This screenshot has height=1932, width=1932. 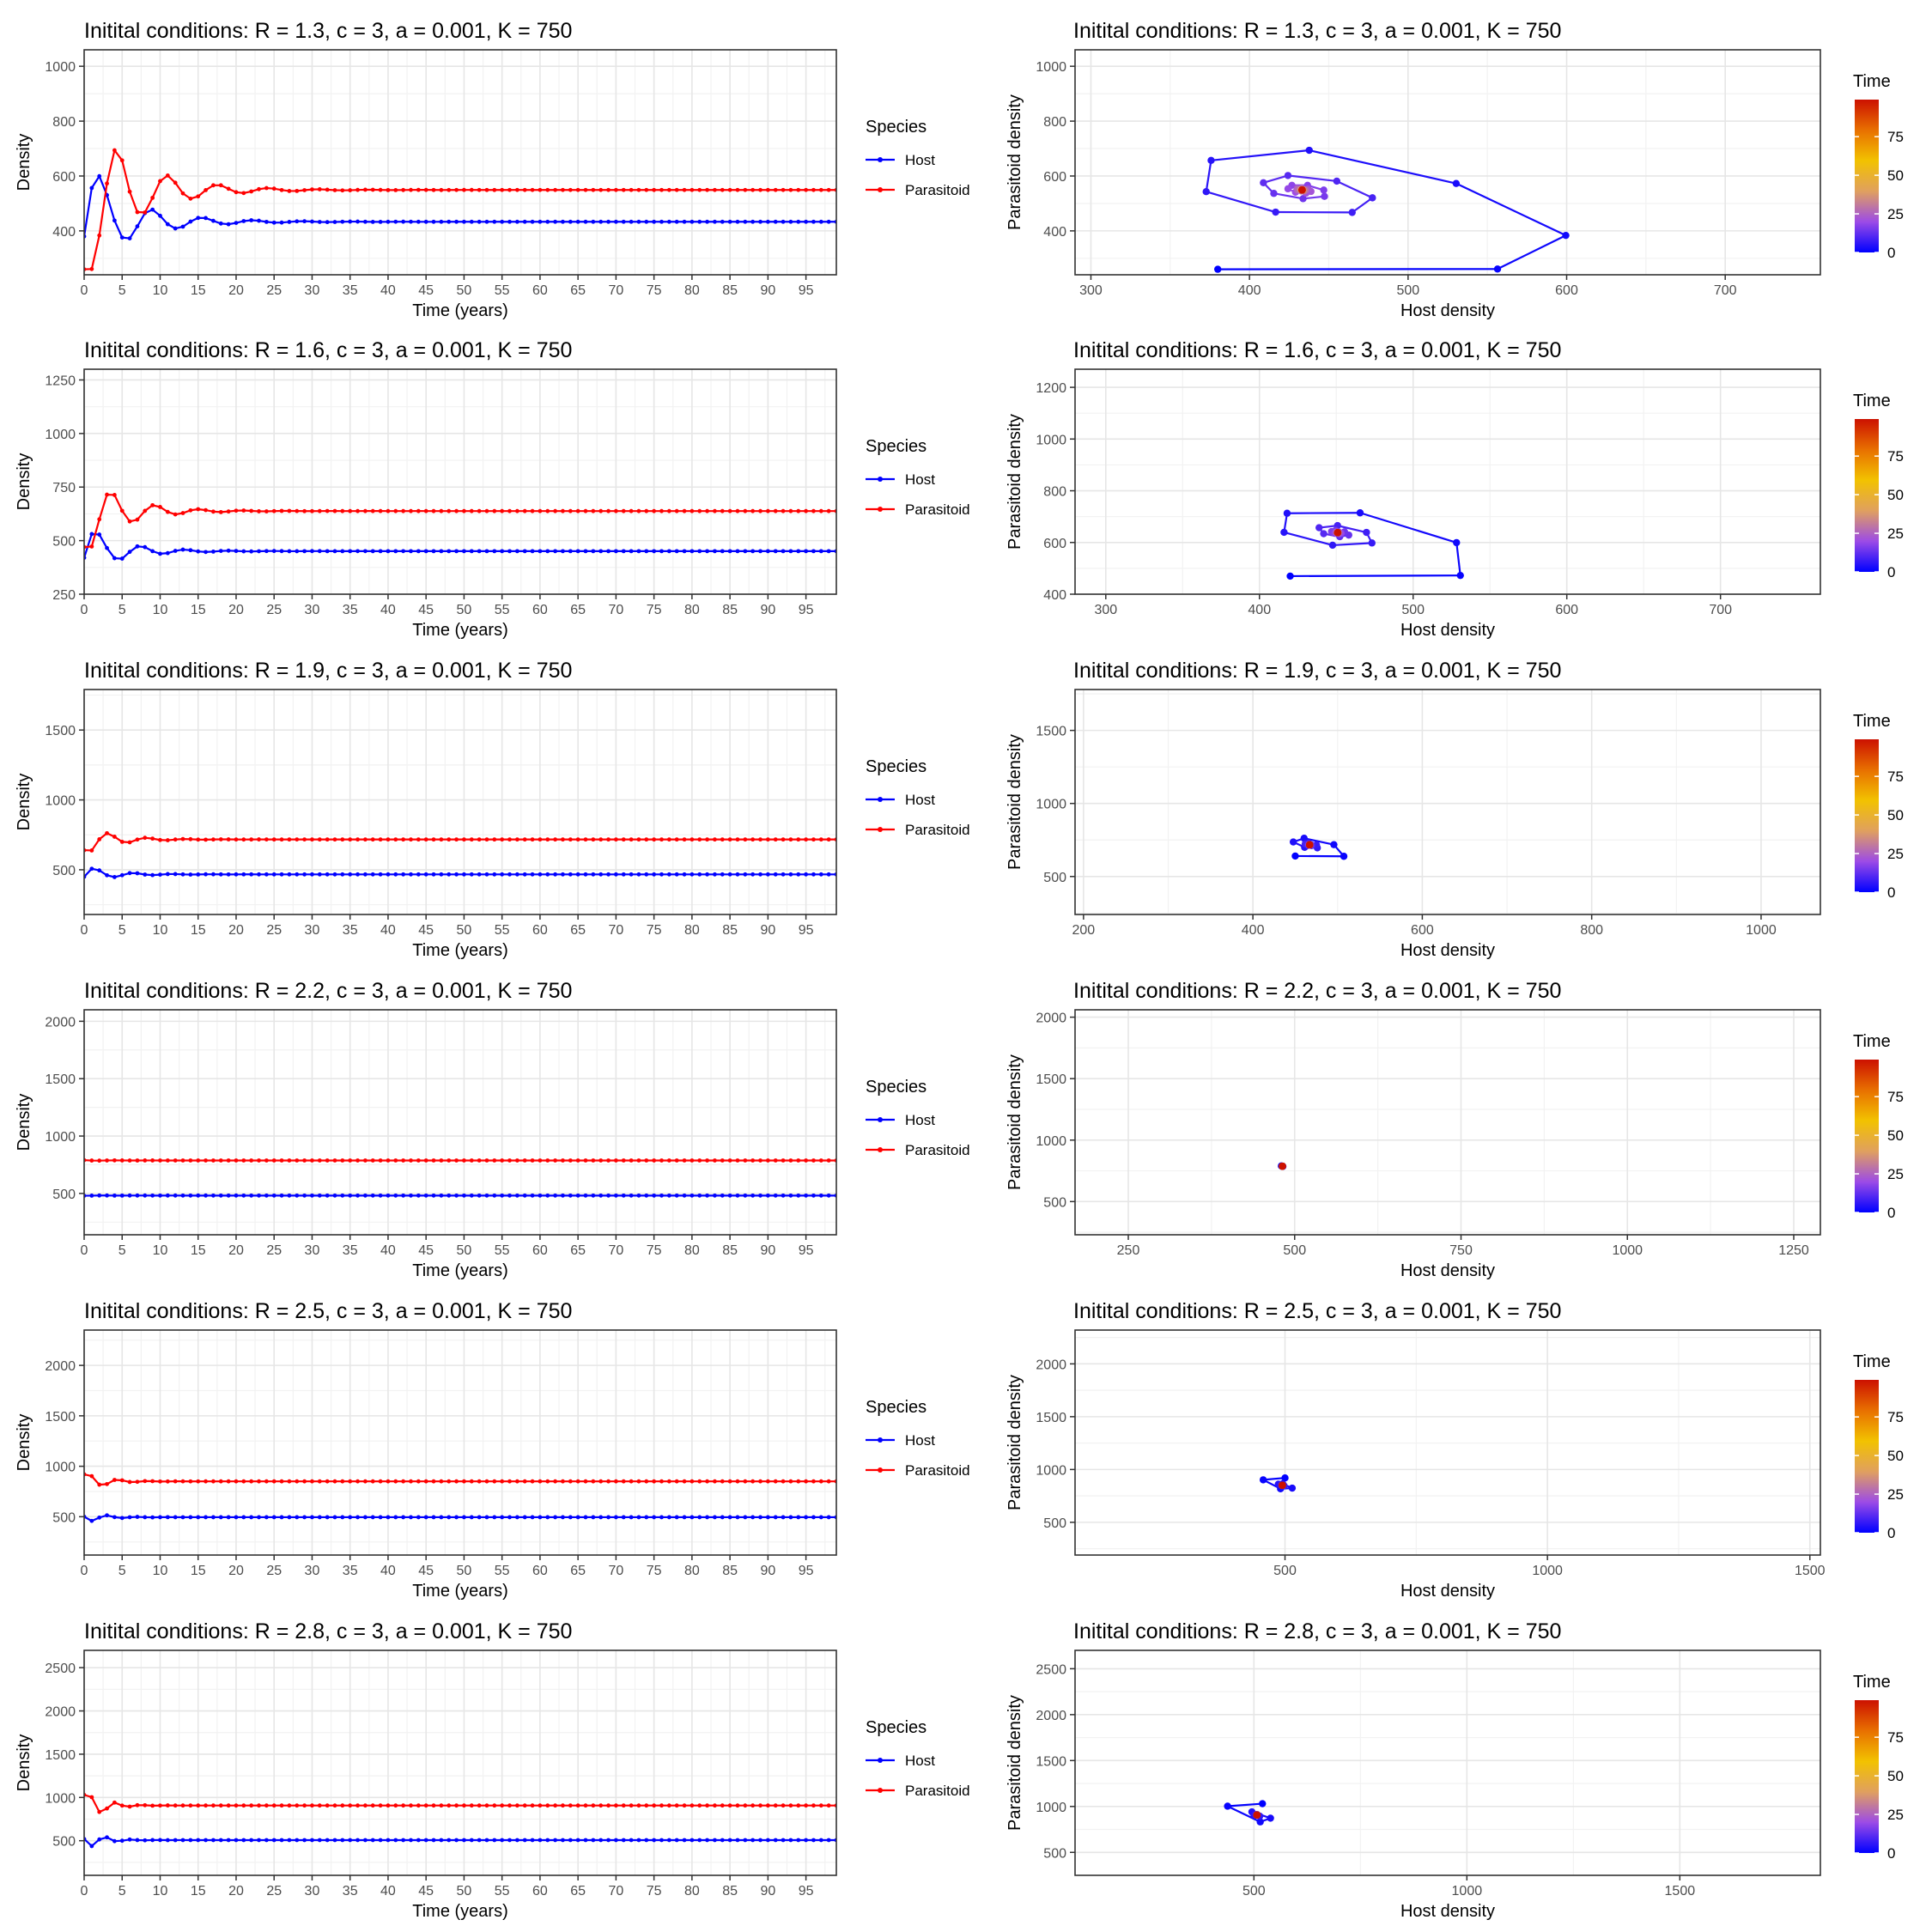 I want to click on y-axis-label: Density, so click(x=24, y=482).